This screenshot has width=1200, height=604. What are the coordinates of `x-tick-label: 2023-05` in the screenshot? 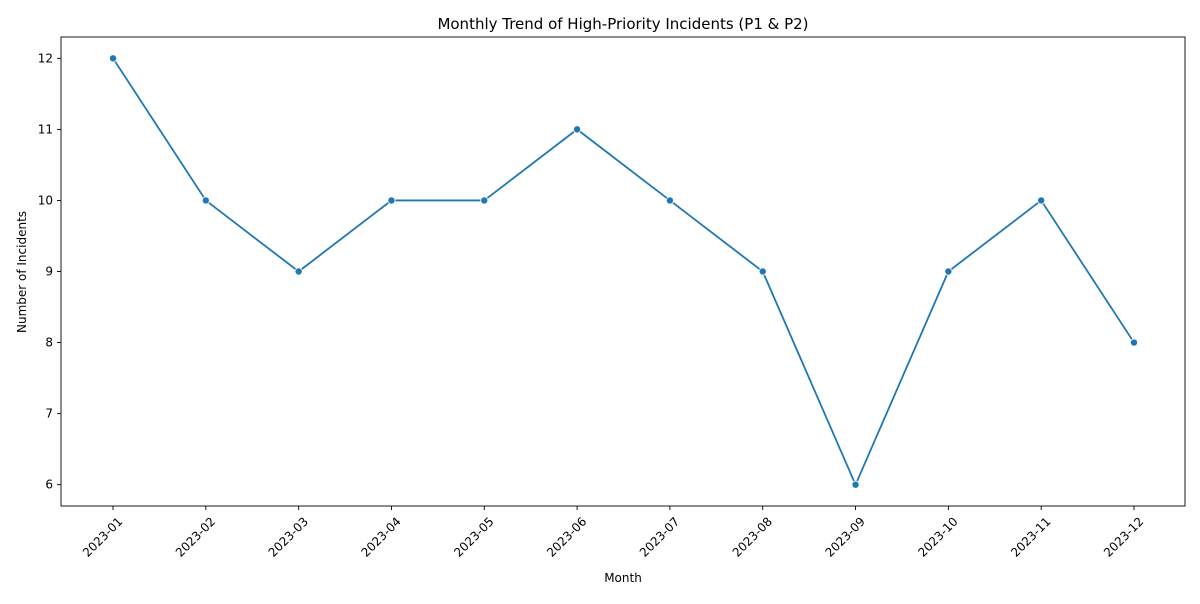 It's located at (473, 536).